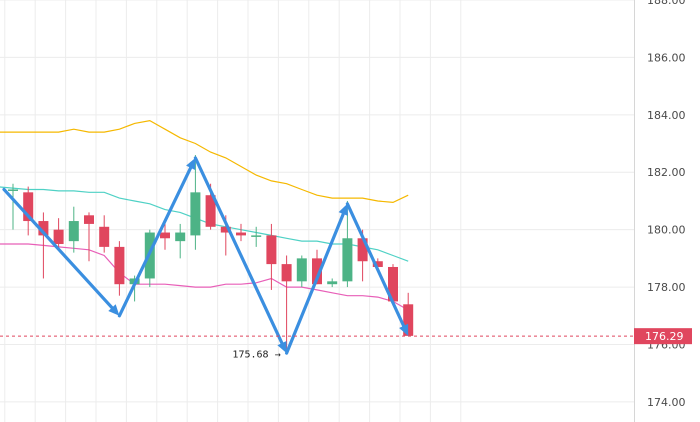 The height and width of the screenshot is (422, 700). I want to click on y-tick-label: 184.00, so click(666, 115).